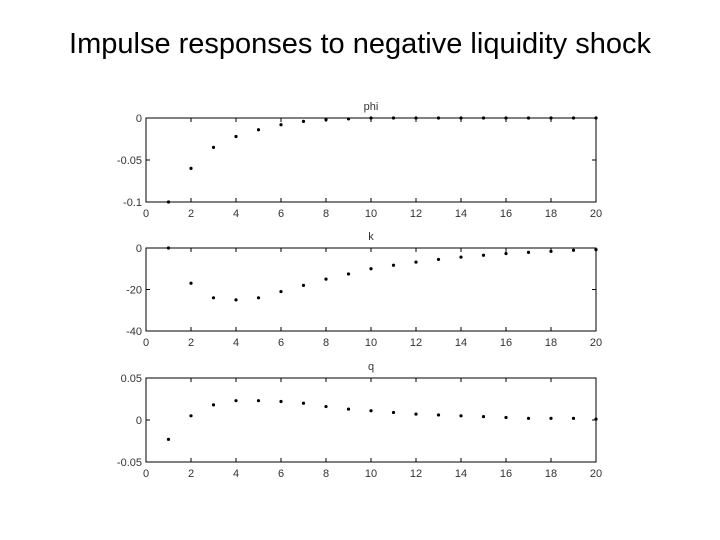  What do you see at coordinates (371, 107) in the screenshot?
I see `panel-title-1: phi` at bounding box center [371, 107].